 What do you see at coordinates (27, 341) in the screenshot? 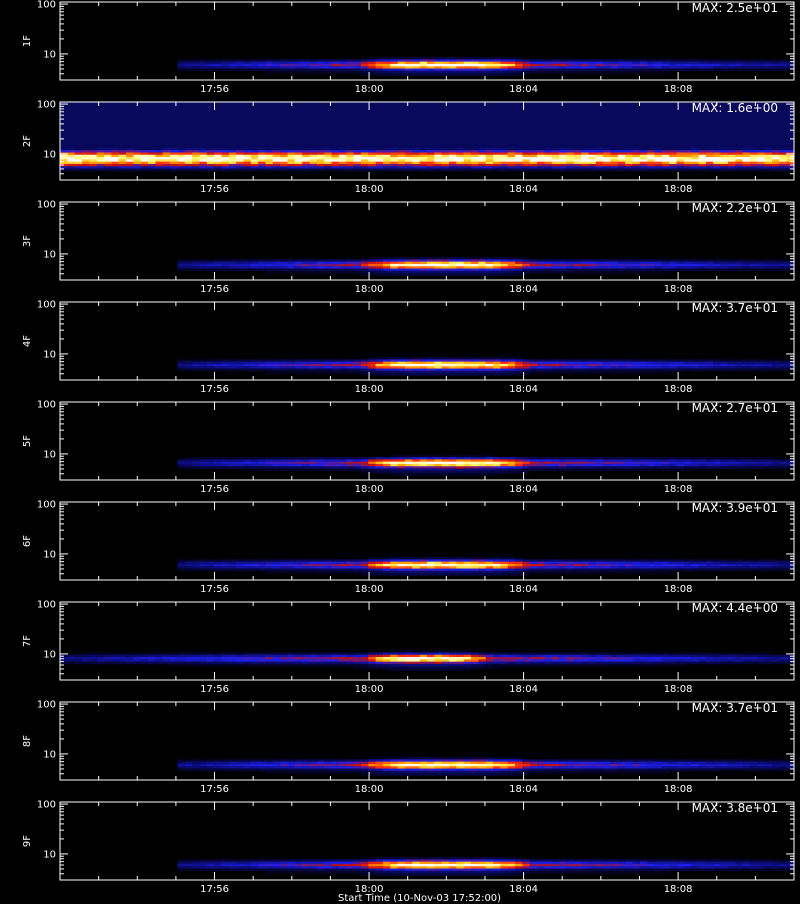
I see `panel-label-4F: 4F` at bounding box center [27, 341].